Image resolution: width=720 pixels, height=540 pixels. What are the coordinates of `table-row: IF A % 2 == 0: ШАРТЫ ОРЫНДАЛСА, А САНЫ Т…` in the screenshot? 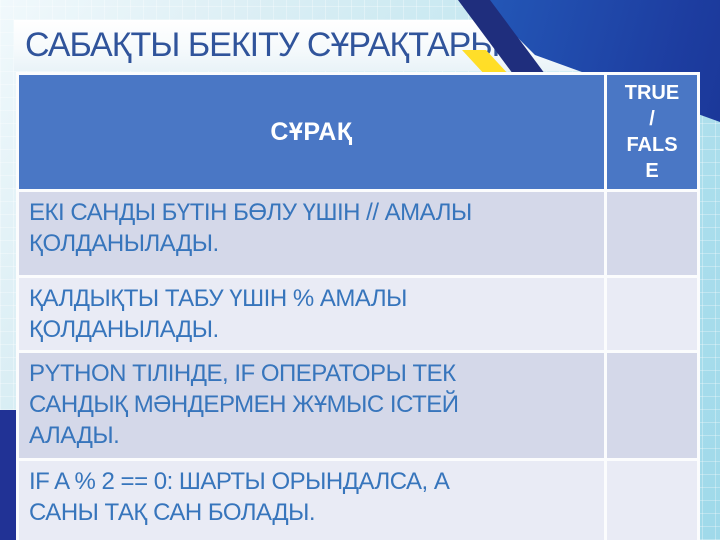 It's located at (358, 500).